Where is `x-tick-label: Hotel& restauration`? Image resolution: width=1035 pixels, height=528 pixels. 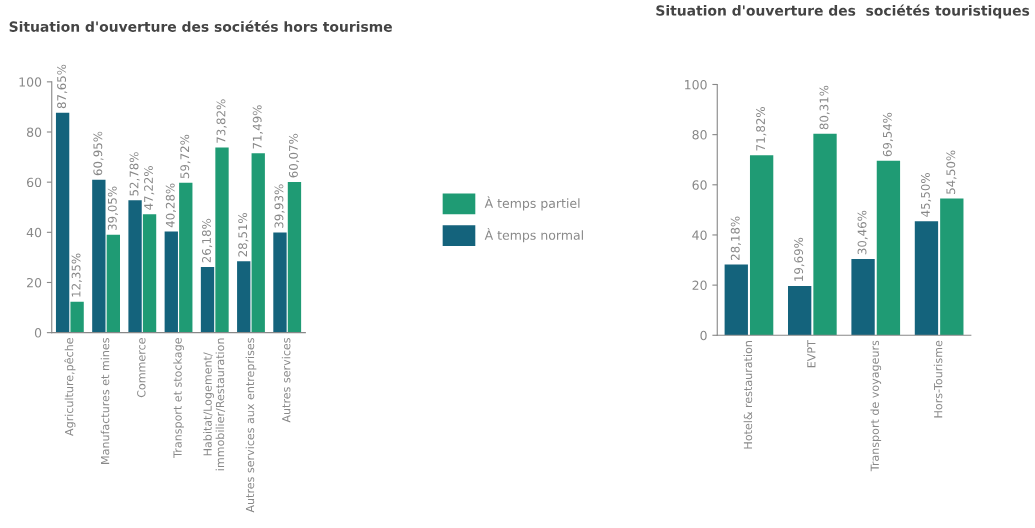 x-tick-label: Hotel& restauration is located at coordinates (748, 395).